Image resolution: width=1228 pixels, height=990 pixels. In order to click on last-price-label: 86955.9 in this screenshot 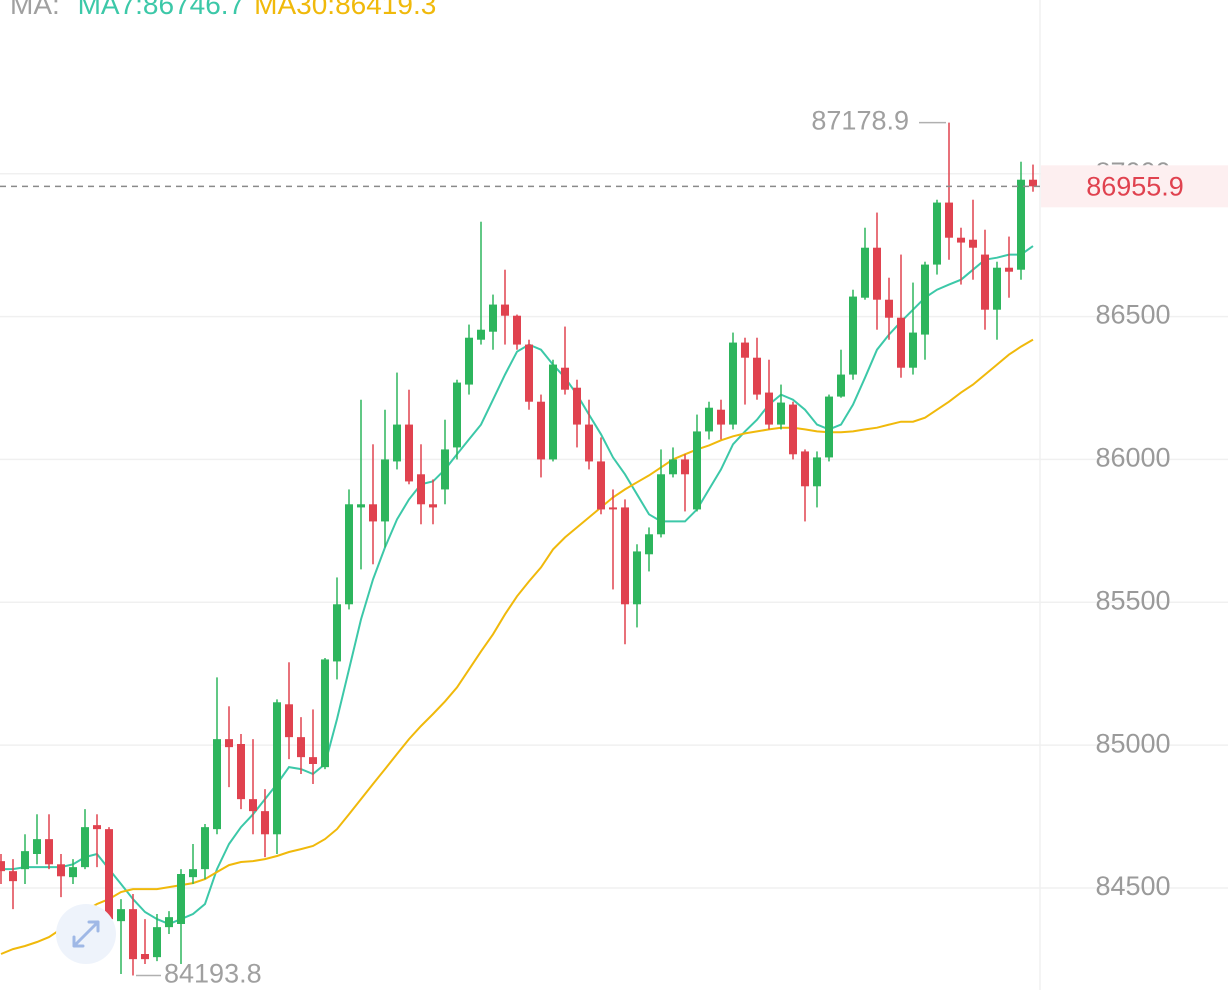, I will do `click(1135, 186)`.